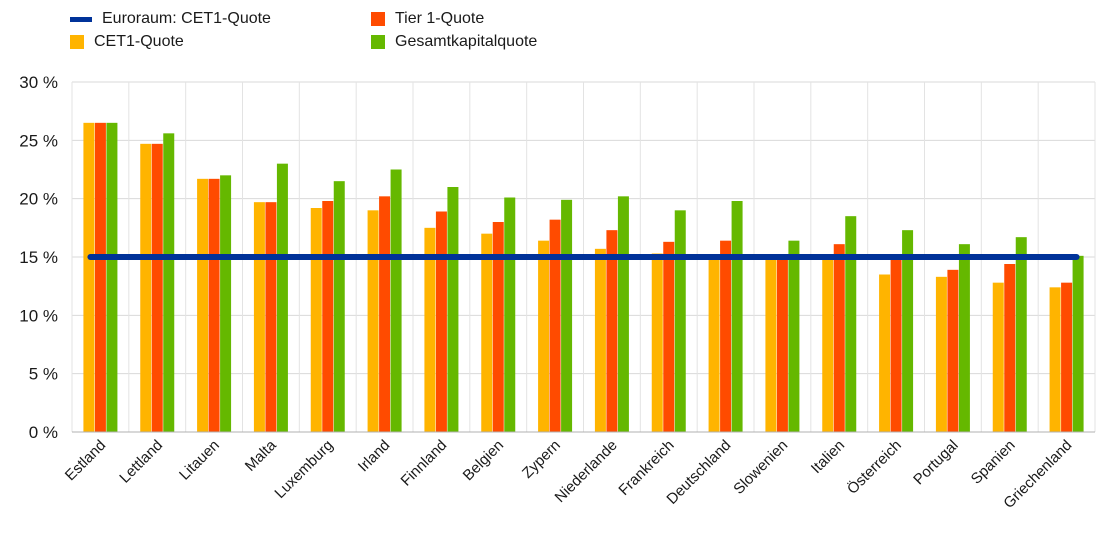 Image resolution: width=1098 pixels, height=533 pixels. Describe the element at coordinates (43, 432) in the screenshot. I see `y-tick-label: 0 %` at that location.